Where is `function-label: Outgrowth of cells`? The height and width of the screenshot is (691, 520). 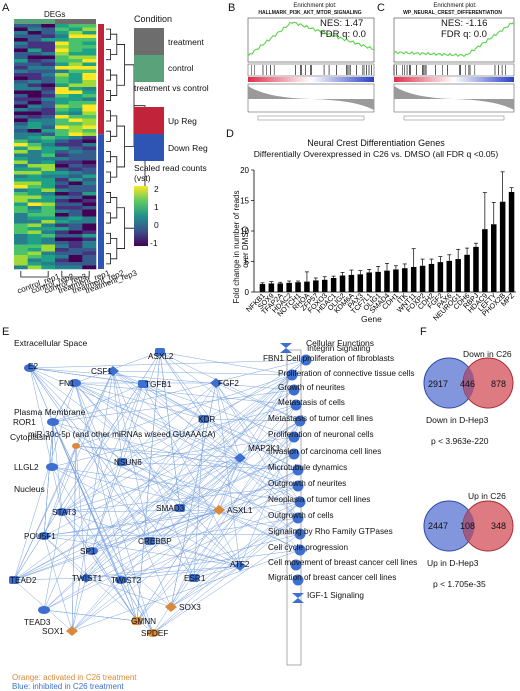 function-label: Outgrowth of cells is located at coordinates (301, 515).